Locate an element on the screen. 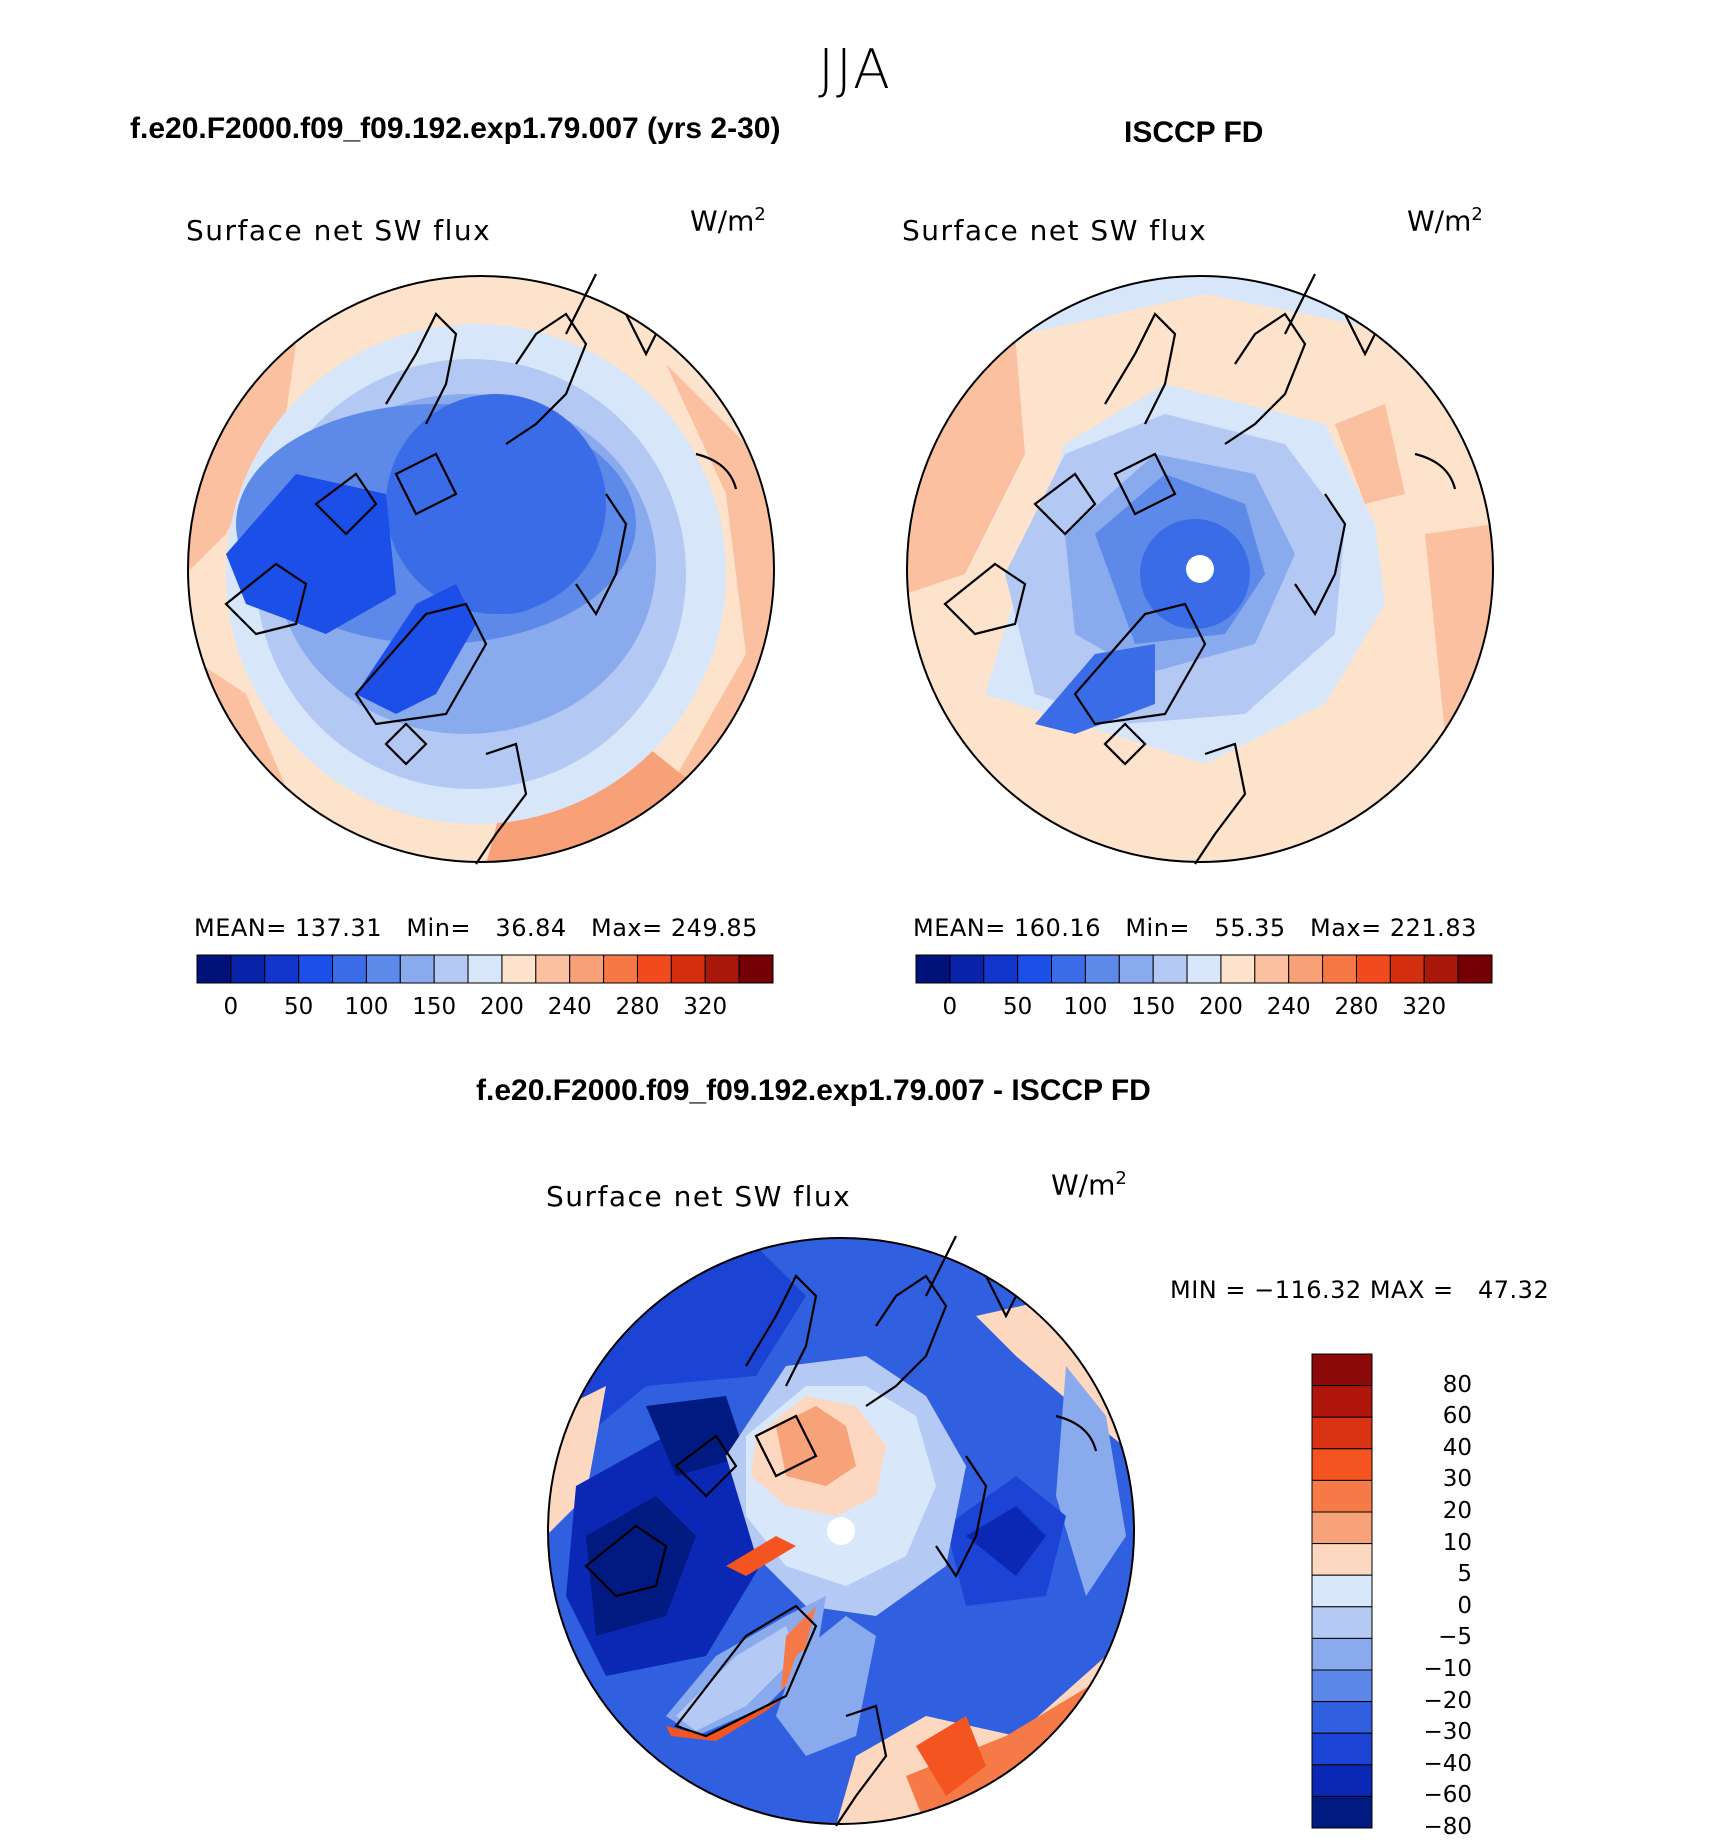  obs-colorbar is located at coordinates (1204, 969).